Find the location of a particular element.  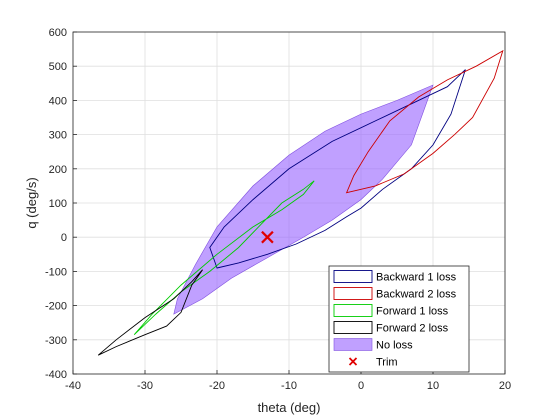

x-tick-label: 20 is located at coordinates (505, 386).